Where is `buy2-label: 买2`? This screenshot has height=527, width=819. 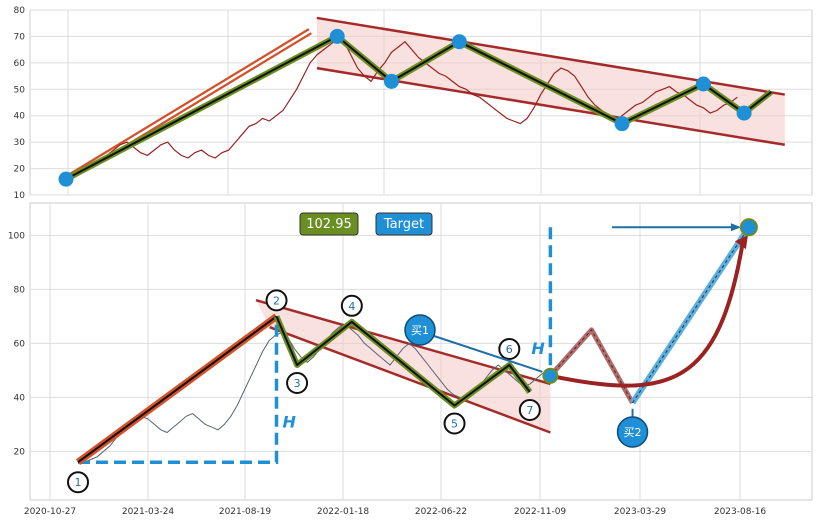 buy2-label: 买2 is located at coordinates (633, 432).